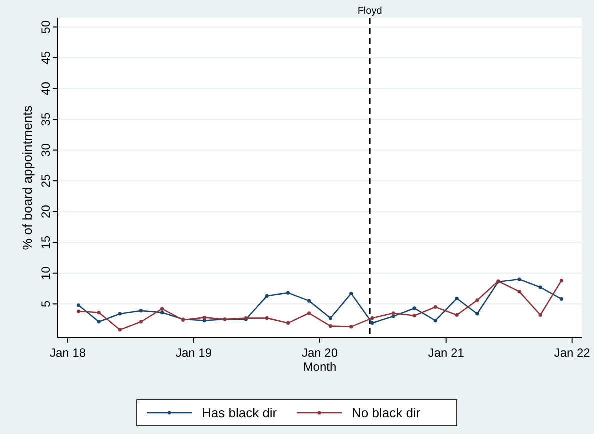 The width and height of the screenshot is (594, 434). What do you see at coordinates (387, 413) in the screenshot?
I see `legend-label: No black dir` at bounding box center [387, 413].